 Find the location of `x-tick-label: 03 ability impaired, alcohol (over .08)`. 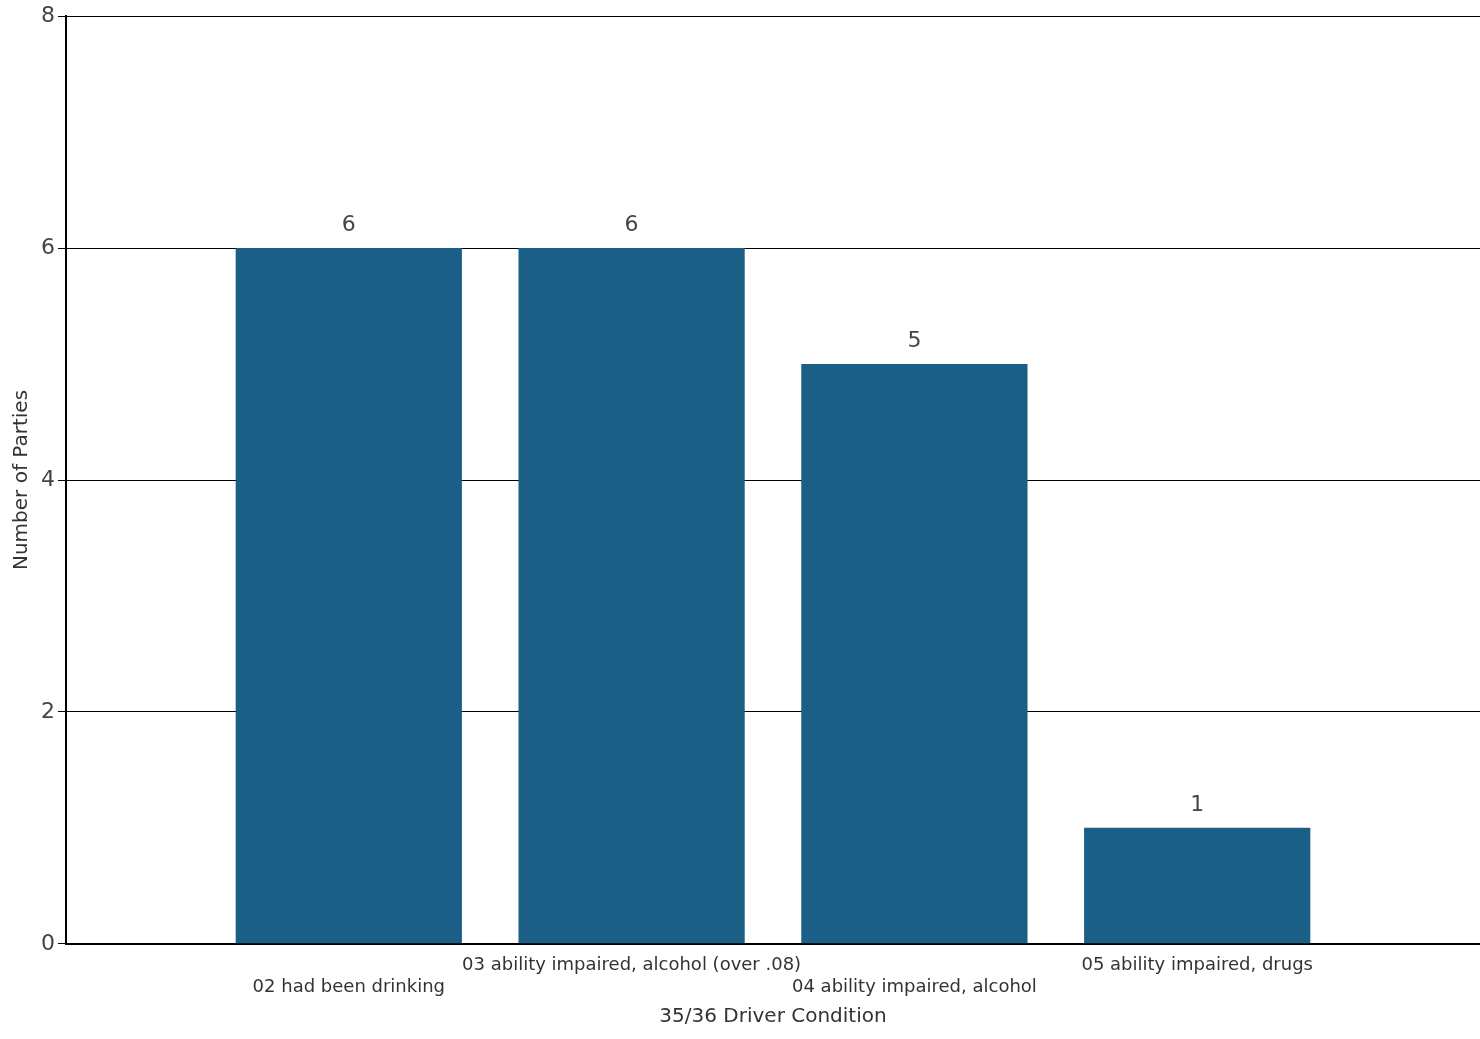

x-tick-label: 03 ability impaired, alcohol (over .08) is located at coordinates (632, 964).